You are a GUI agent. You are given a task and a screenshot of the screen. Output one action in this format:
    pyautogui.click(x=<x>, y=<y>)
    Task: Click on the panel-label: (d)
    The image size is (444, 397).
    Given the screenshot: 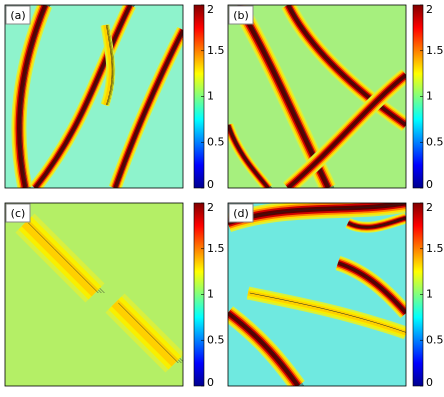 What is the action you would take?
    pyautogui.click(x=241, y=213)
    